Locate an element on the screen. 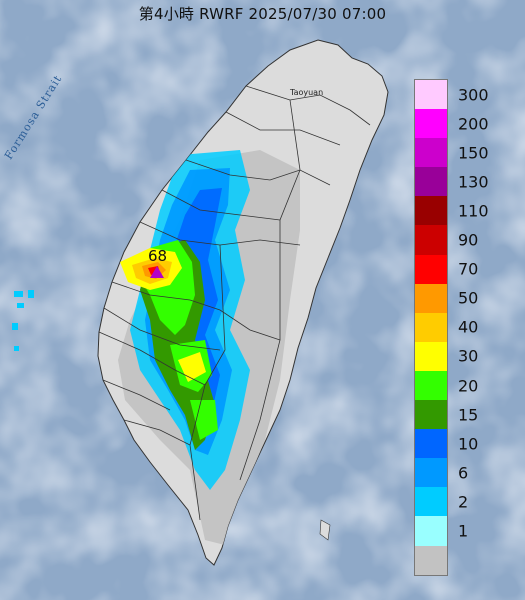 The height and width of the screenshot is (600, 525). rain-zone-20mm-far-south is located at coordinates (204, 420).